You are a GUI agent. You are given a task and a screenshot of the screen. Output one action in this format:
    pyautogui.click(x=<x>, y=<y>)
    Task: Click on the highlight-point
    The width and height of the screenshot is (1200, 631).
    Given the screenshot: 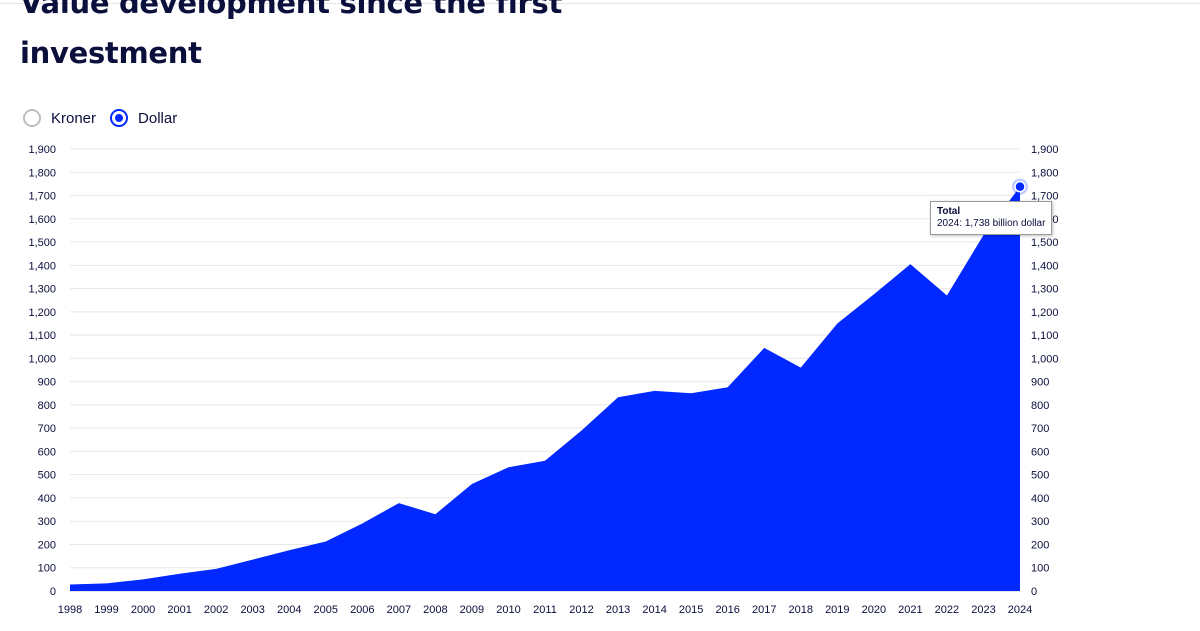 What is the action you would take?
    pyautogui.click(x=1020, y=186)
    